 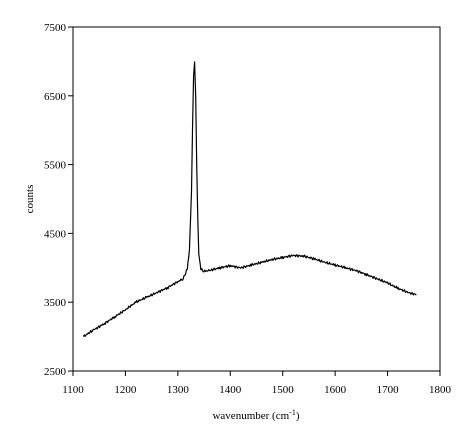 I want to click on x-axis-title-main: wavenumber (cm, so click(x=250, y=416).